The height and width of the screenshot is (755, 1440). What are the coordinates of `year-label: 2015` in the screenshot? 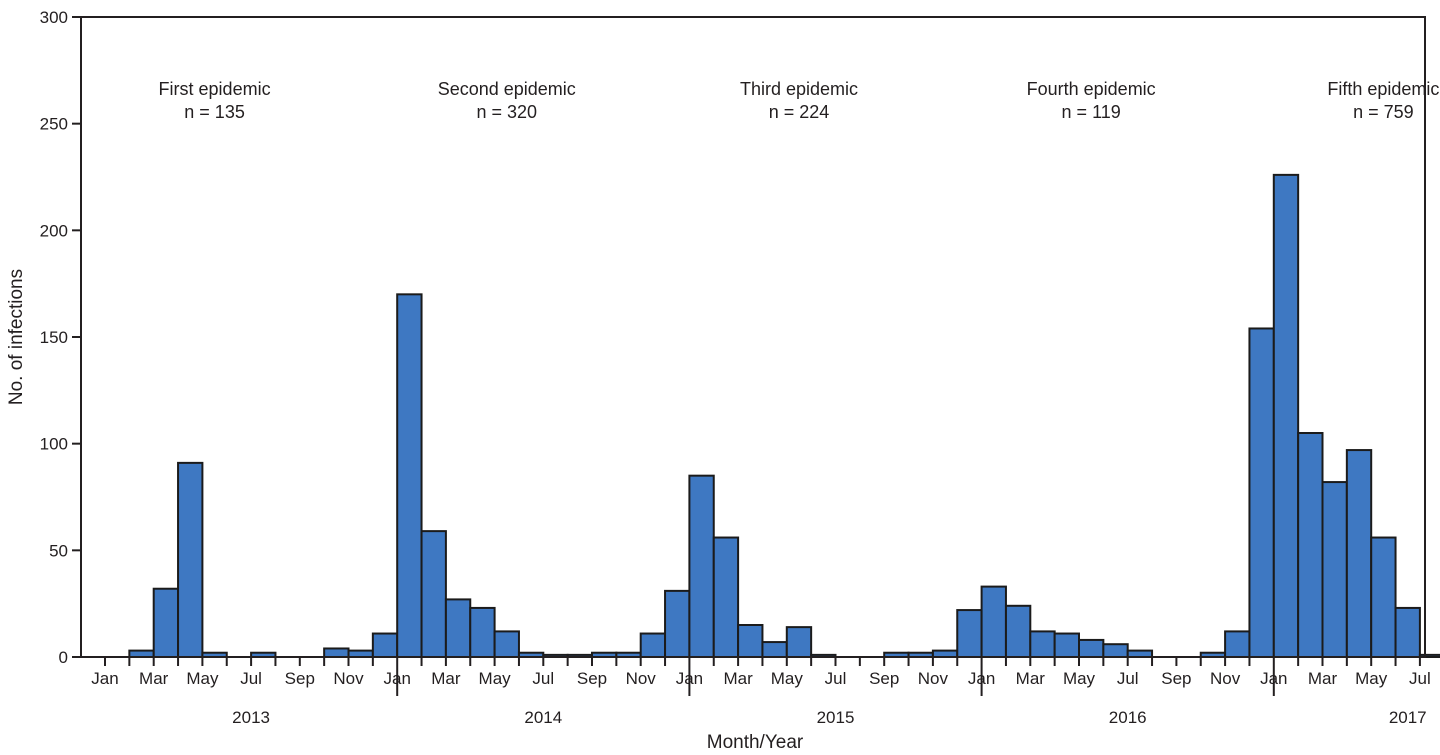 It's located at (836, 717).